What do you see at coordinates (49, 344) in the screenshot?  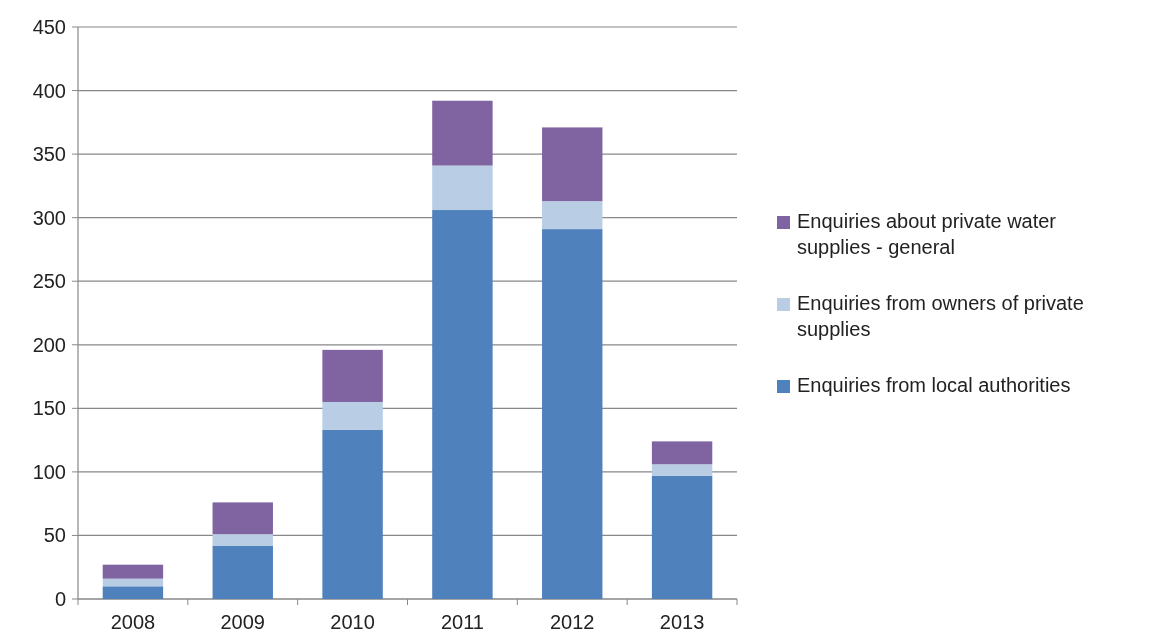 I see `y-tick-label: 200` at bounding box center [49, 344].